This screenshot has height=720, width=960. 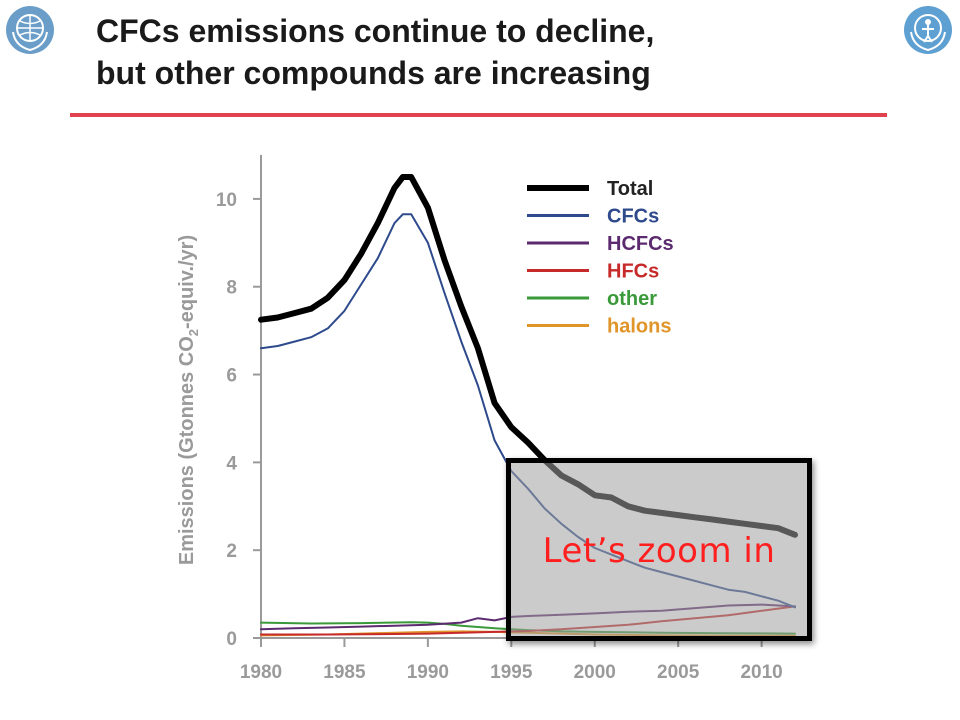 What do you see at coordinates (344, 672) in the screenshot?
I see `x-tick-label: 1985` at bounding box center [344, 672].